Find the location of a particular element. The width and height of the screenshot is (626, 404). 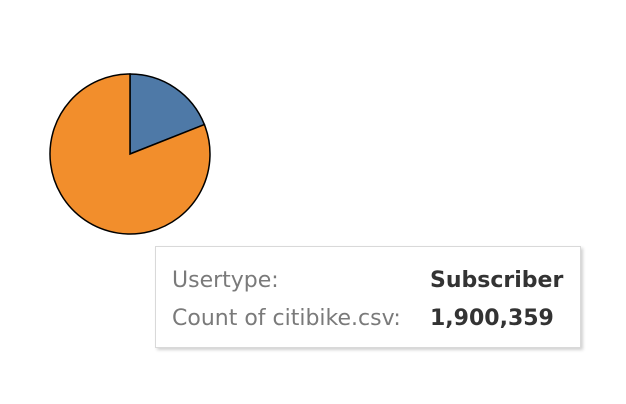

tooltip-label-count: Count of citibike.csv: is located at coordinates (286, 318).